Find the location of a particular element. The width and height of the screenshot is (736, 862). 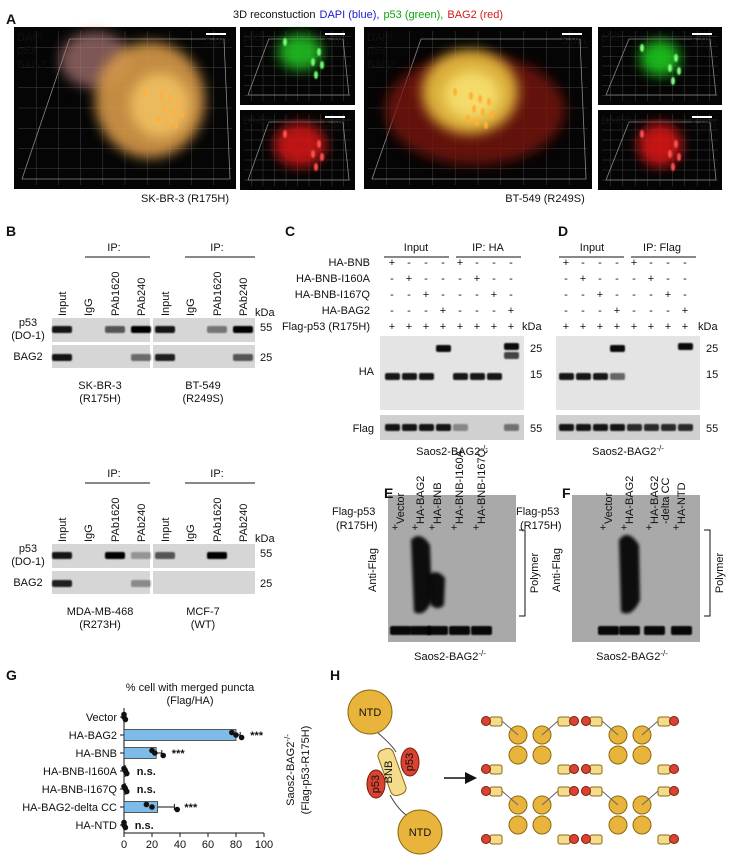

x-tick-label: 0 is located at coordinates (124, 845).